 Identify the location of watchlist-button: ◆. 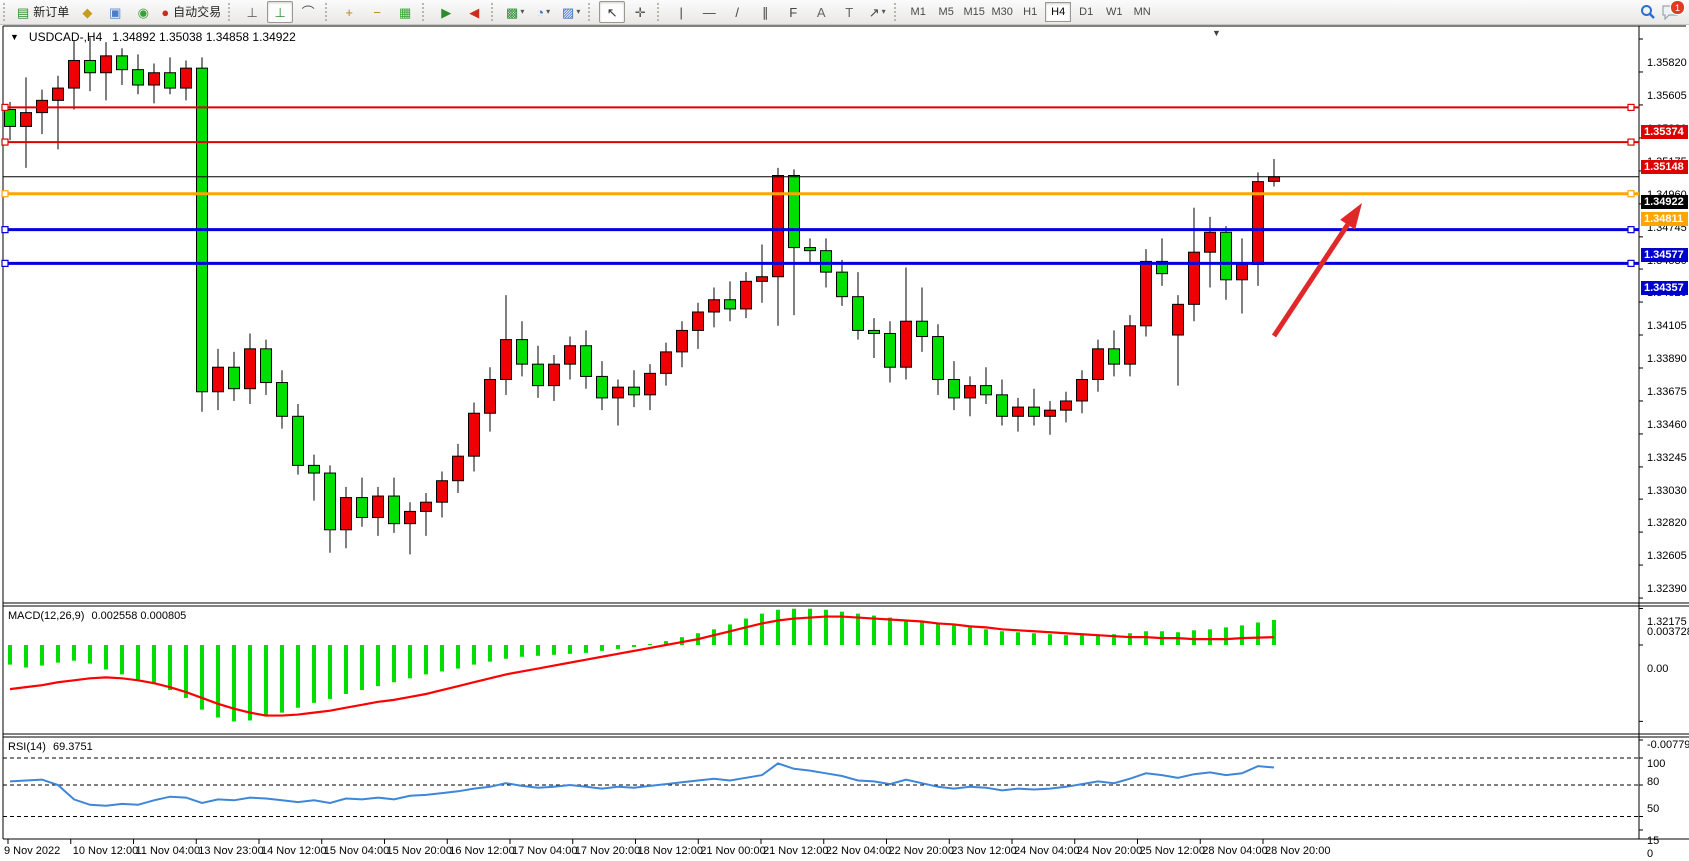
(87, 12).